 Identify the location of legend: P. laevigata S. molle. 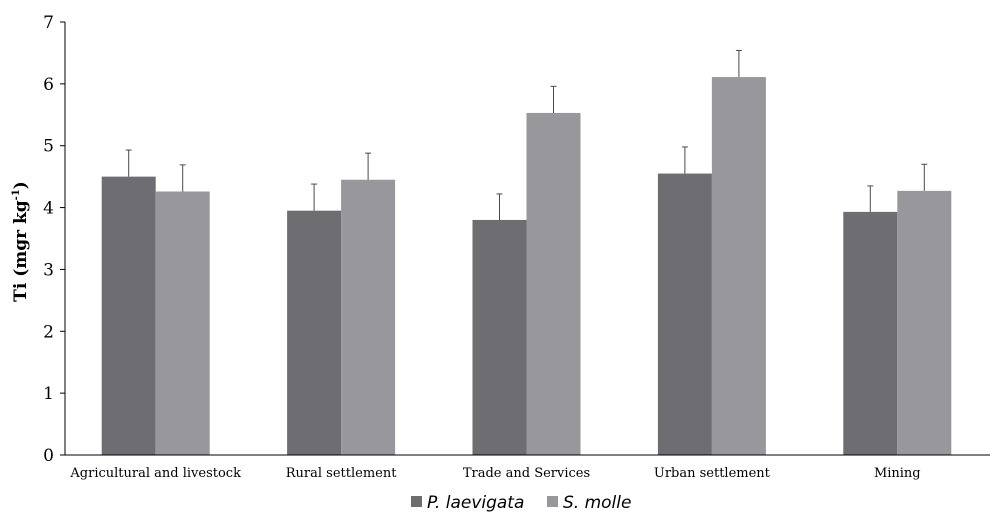
(521, 503).